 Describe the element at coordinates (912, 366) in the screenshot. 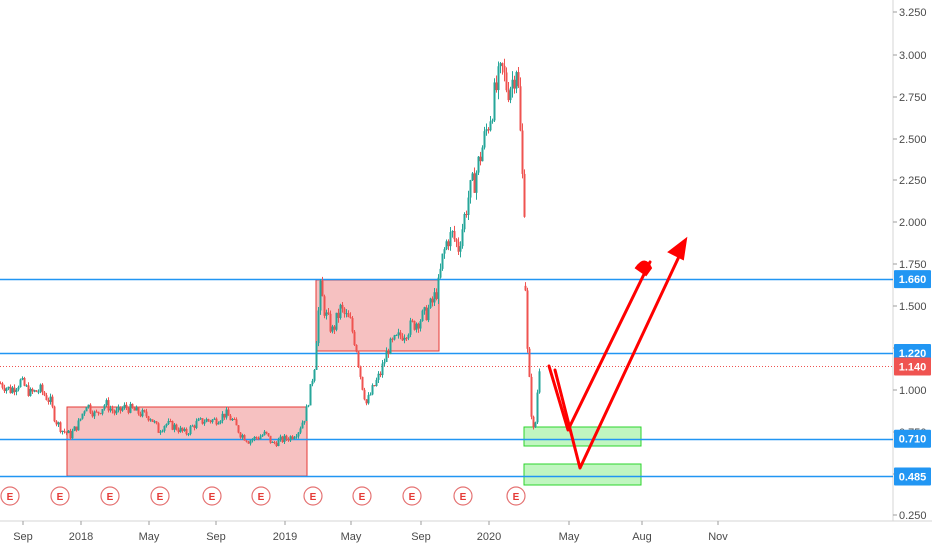

I see `last-price-badge` at that location.